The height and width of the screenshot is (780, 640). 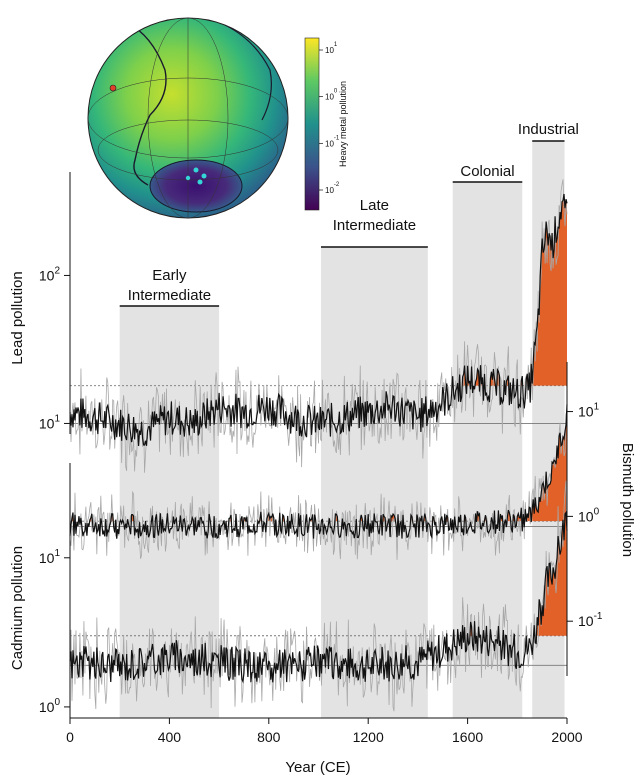 What do you see at coordinates (169, 275) in the screenshot?
I see `period-label: Early` at bounding box center [169, 275].